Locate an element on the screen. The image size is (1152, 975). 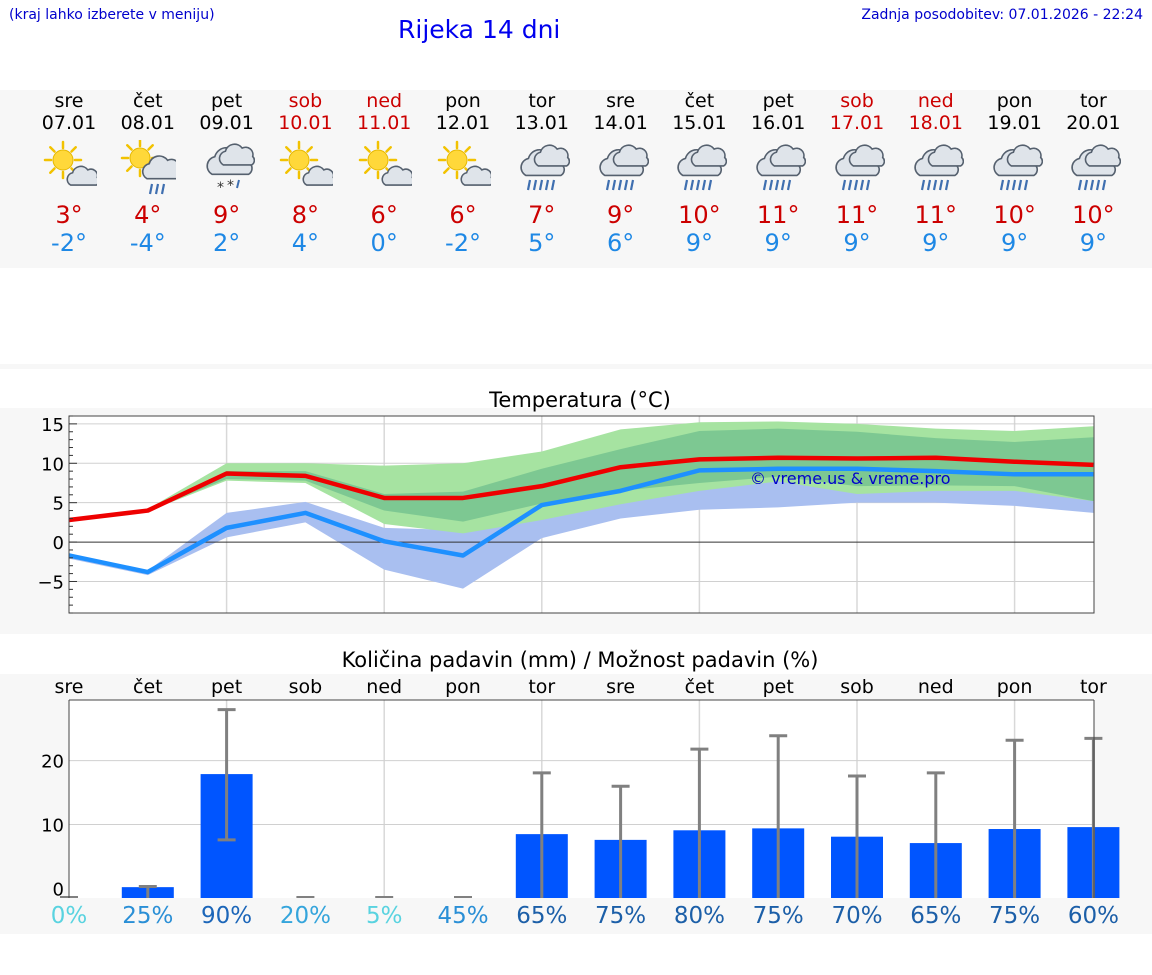
precip-chance: 65% is located at coordinates (542, 916).